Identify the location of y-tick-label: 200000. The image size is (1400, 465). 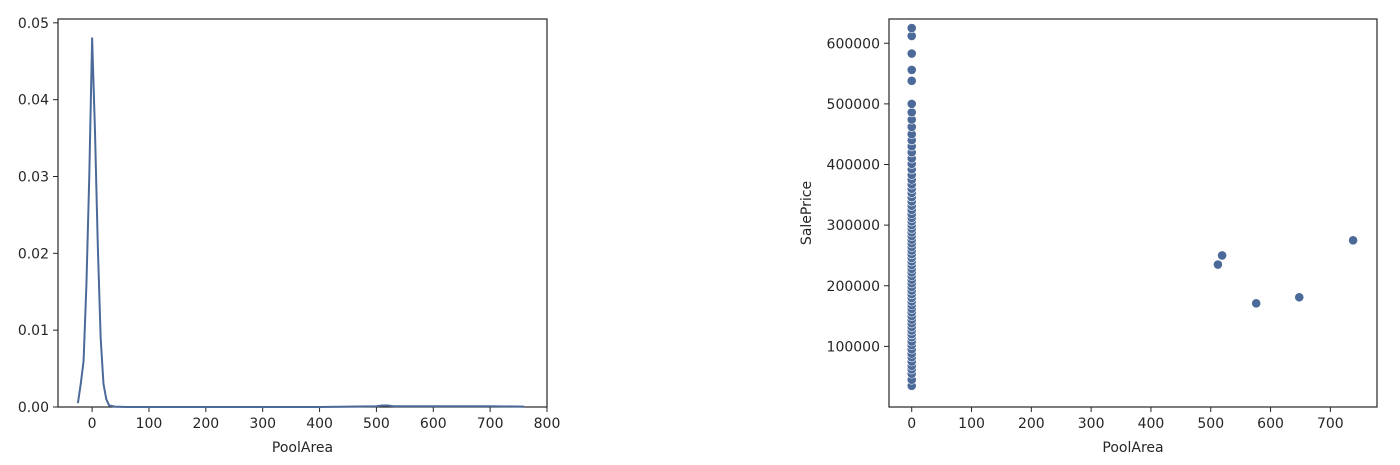
(853, 287).